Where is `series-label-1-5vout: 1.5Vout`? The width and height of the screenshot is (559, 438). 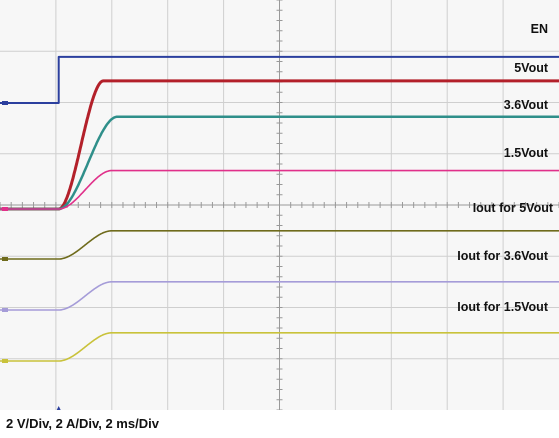
series-label-1-5vout: 1.5Vout is located at coordinates (526, 153).